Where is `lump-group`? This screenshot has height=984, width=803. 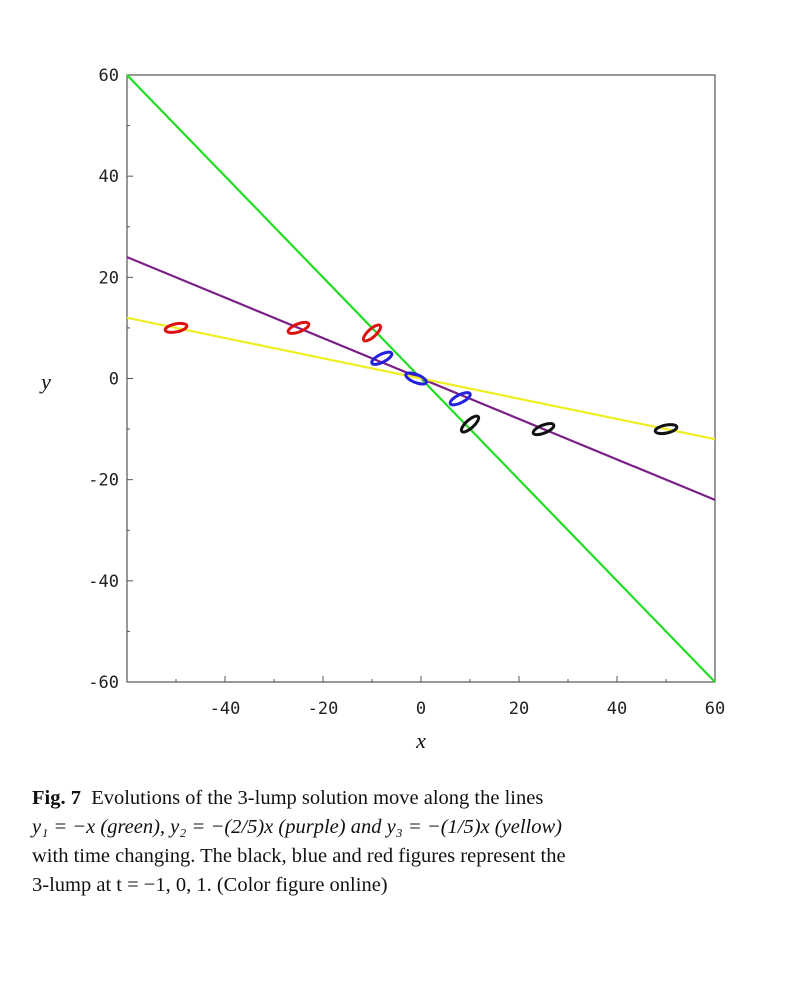 lump-group is located at coordinates (421, 378).